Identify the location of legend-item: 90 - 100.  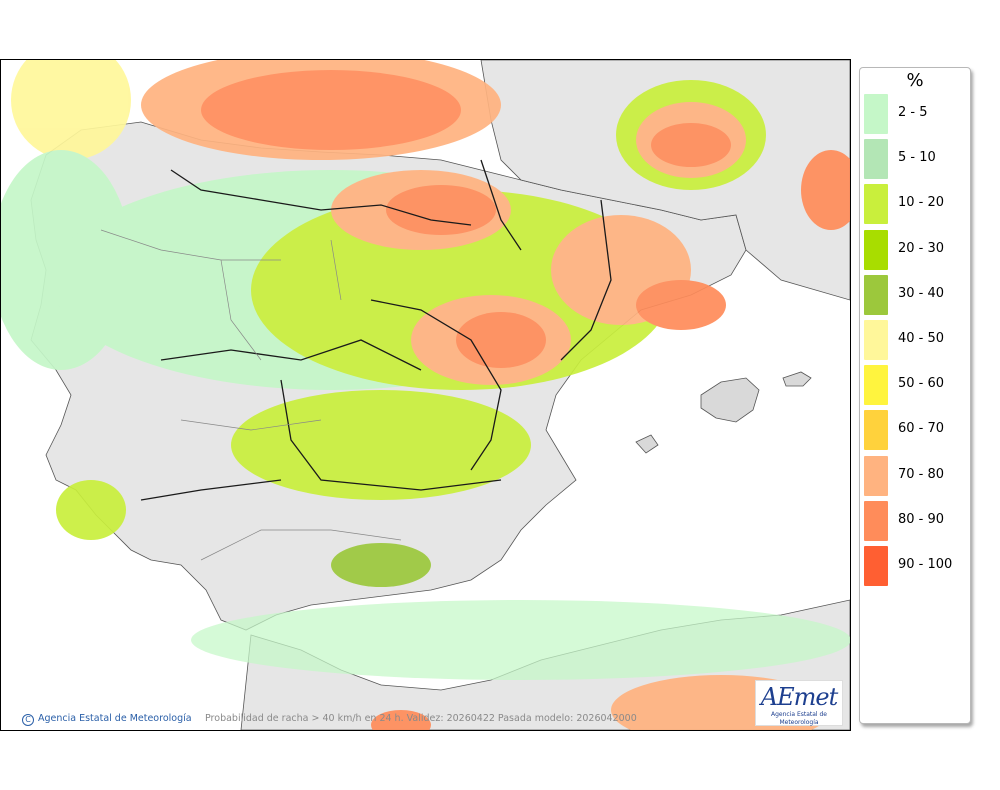
(917, 566).